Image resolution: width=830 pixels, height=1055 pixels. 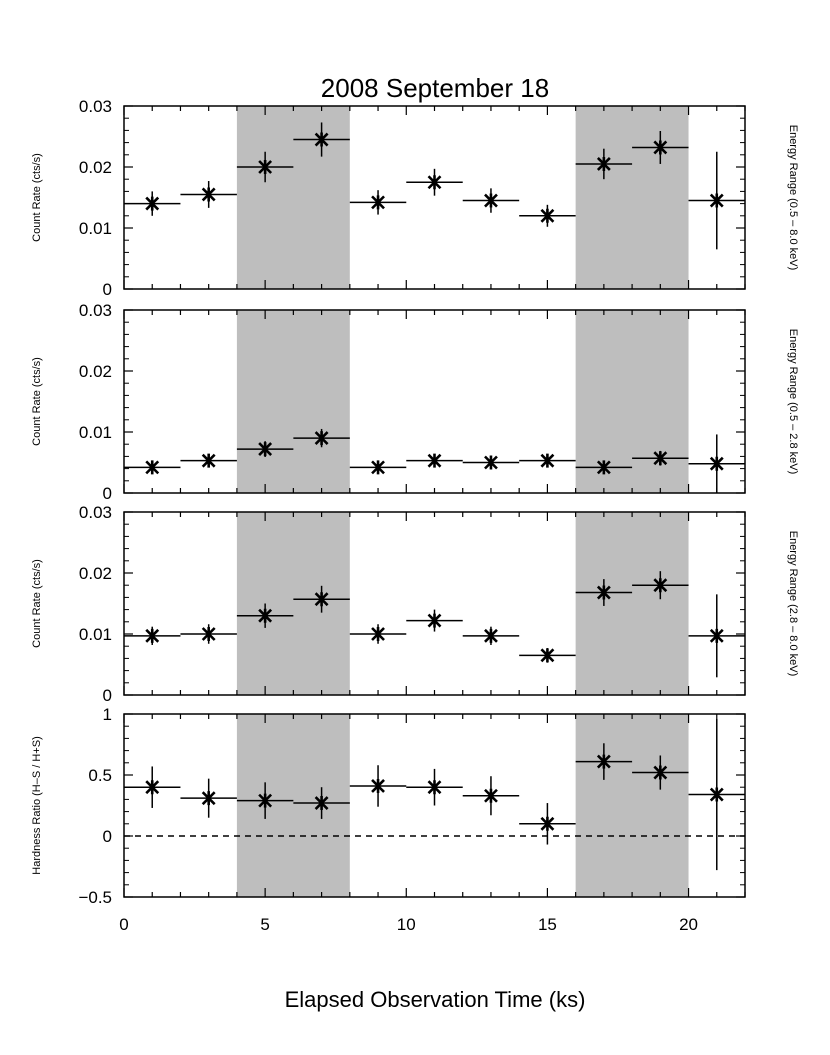 I want to click on y-tick-label: −0.5, so click(x=95, y=897).